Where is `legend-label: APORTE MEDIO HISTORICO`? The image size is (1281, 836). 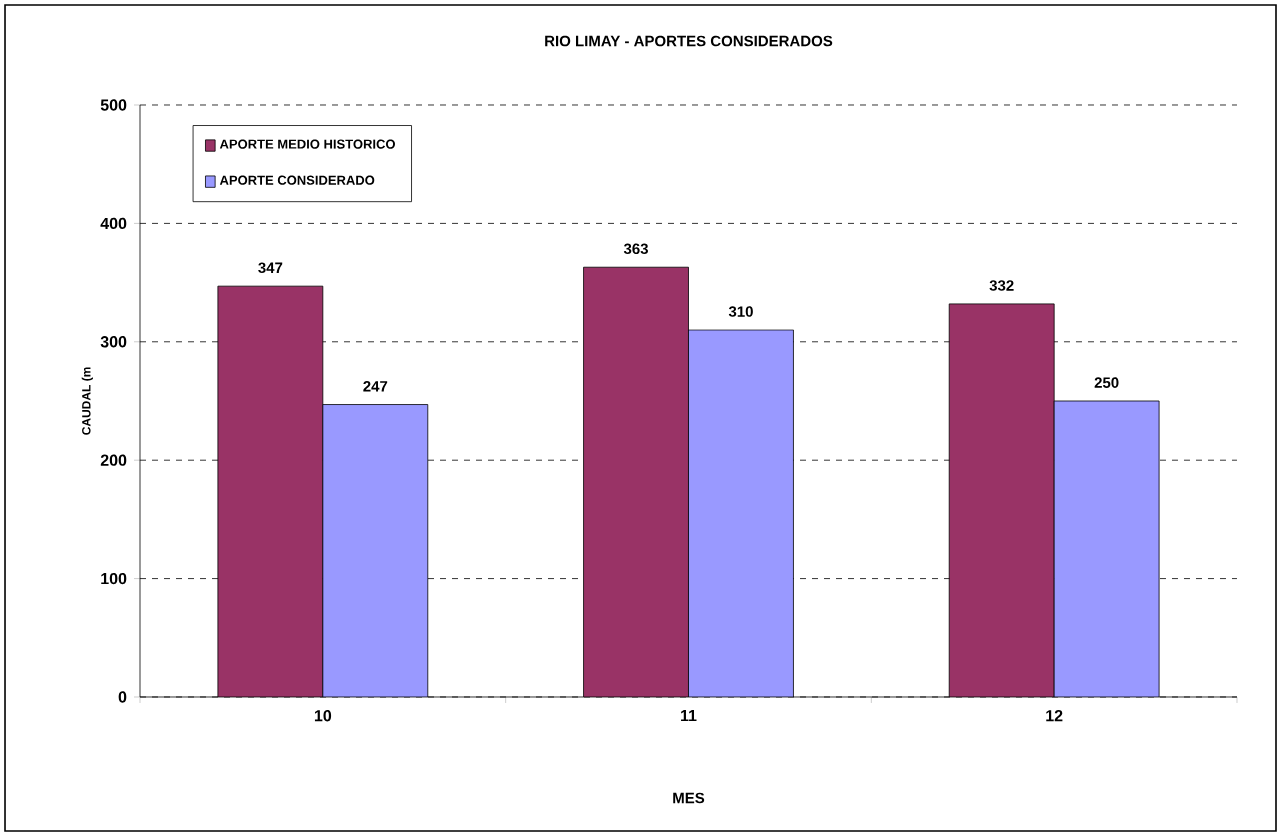
legend-label: APORTE MEDIO HISTORICO is located at coordinates (307, 144).